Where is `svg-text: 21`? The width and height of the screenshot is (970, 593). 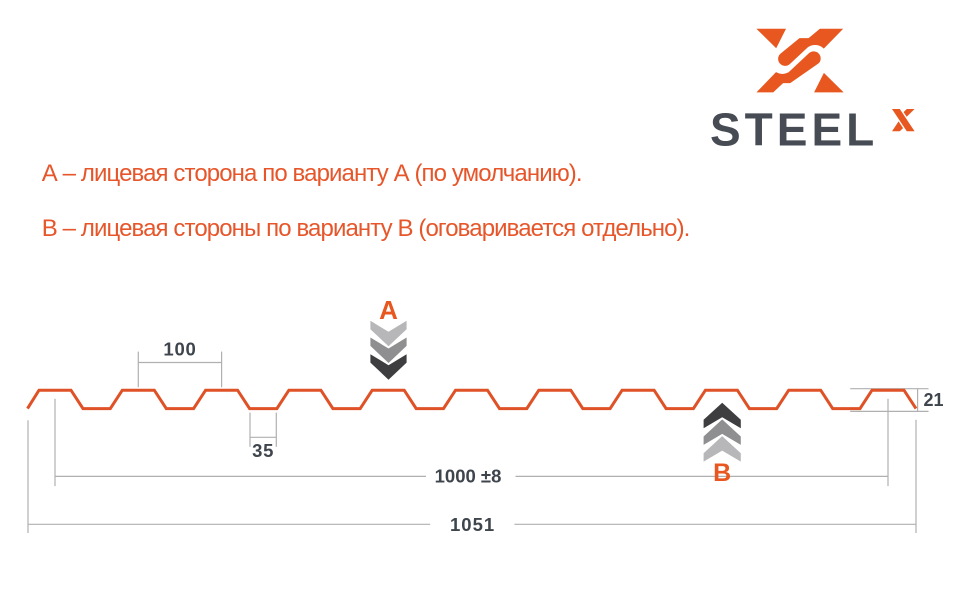 svg-text: 21 is located at coordinates (934, 400).